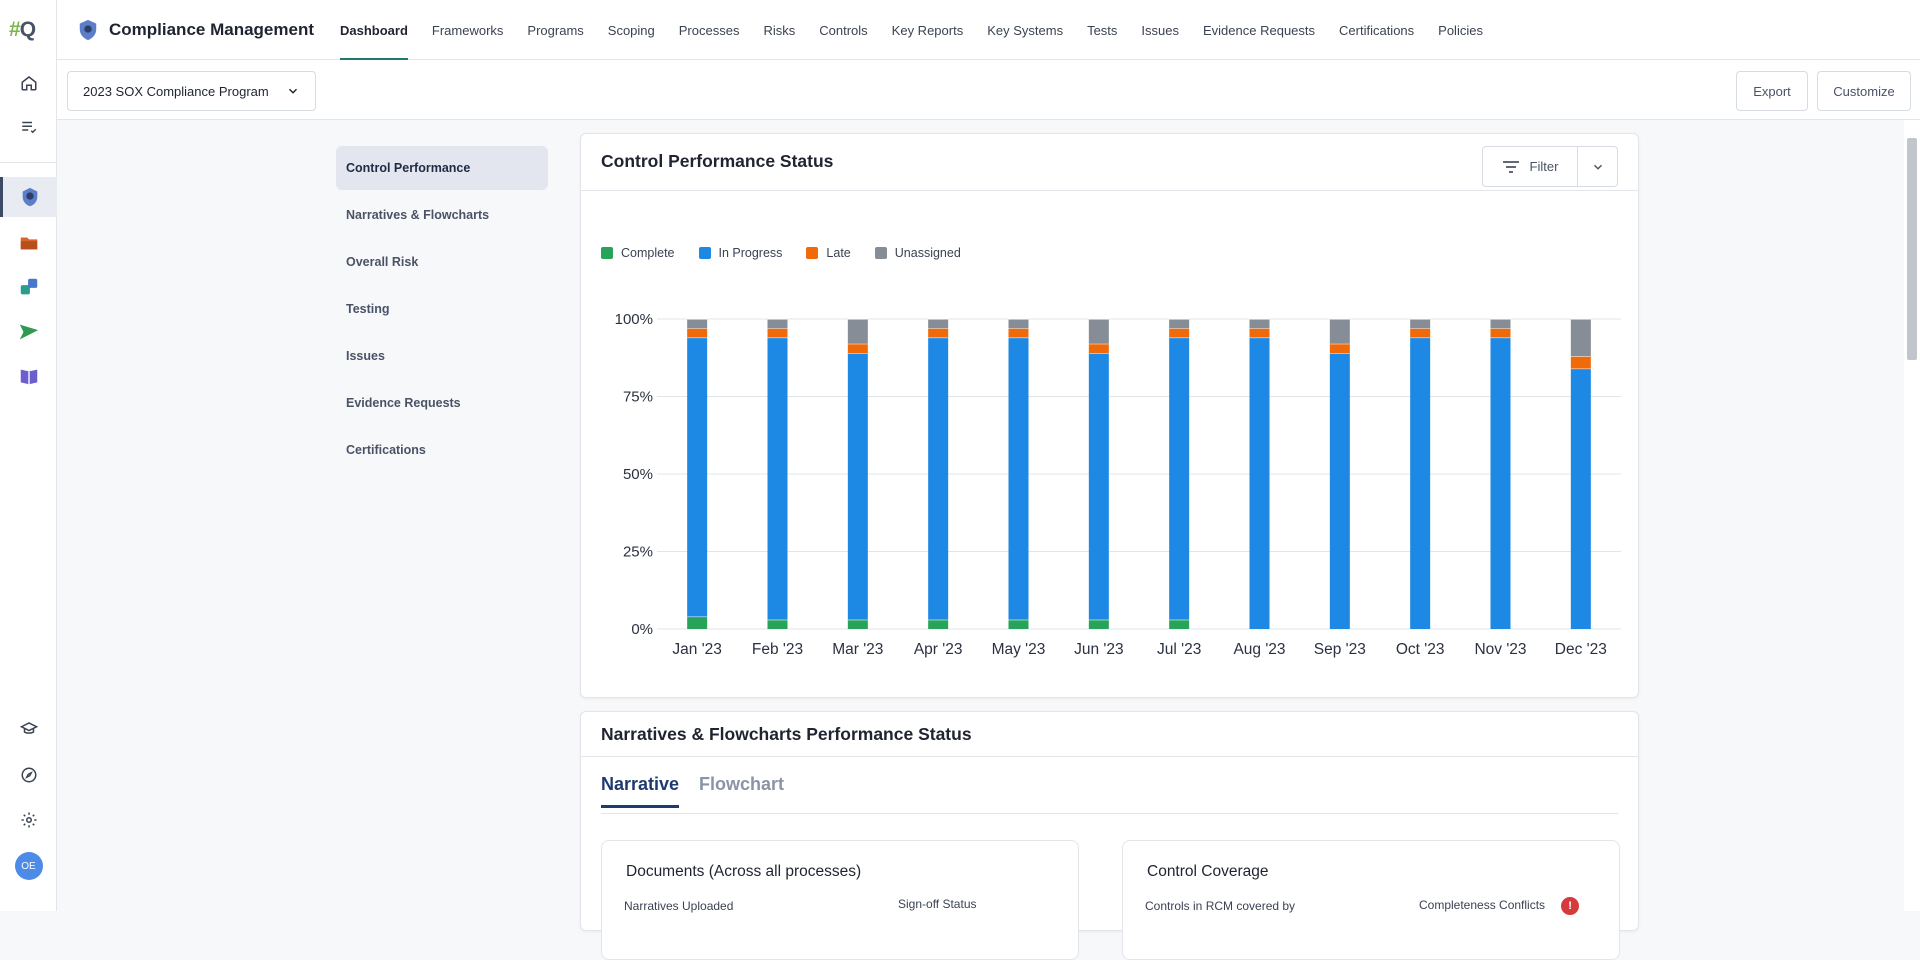 This screenshot has height=960, width=1920. What do you see at coordinates (382, 262) in the screenshot?
I see `section-nav-item: Overall Risk` at bounding box center [382, 262].